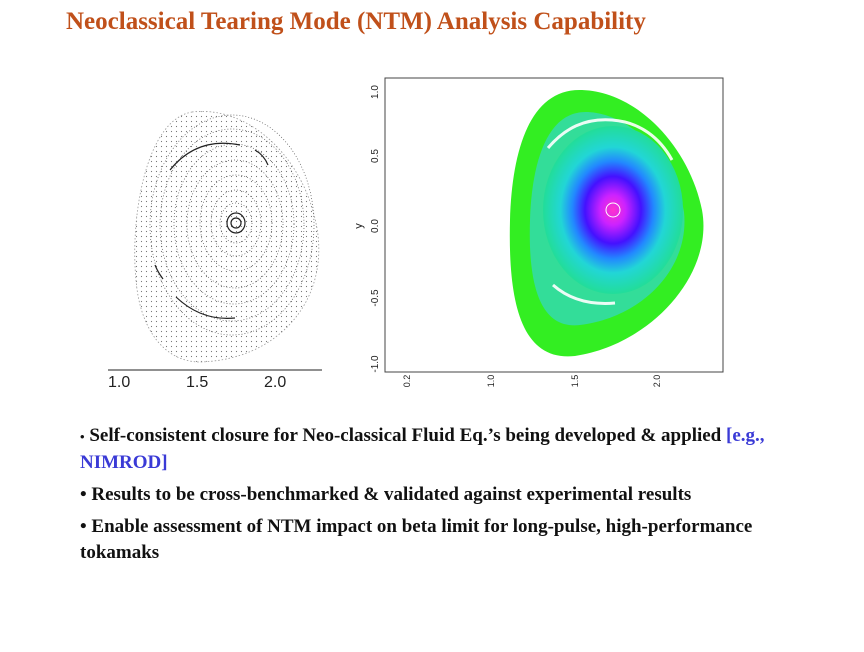  I want to click on right-x-tick: 1.5, so click(575, 381).